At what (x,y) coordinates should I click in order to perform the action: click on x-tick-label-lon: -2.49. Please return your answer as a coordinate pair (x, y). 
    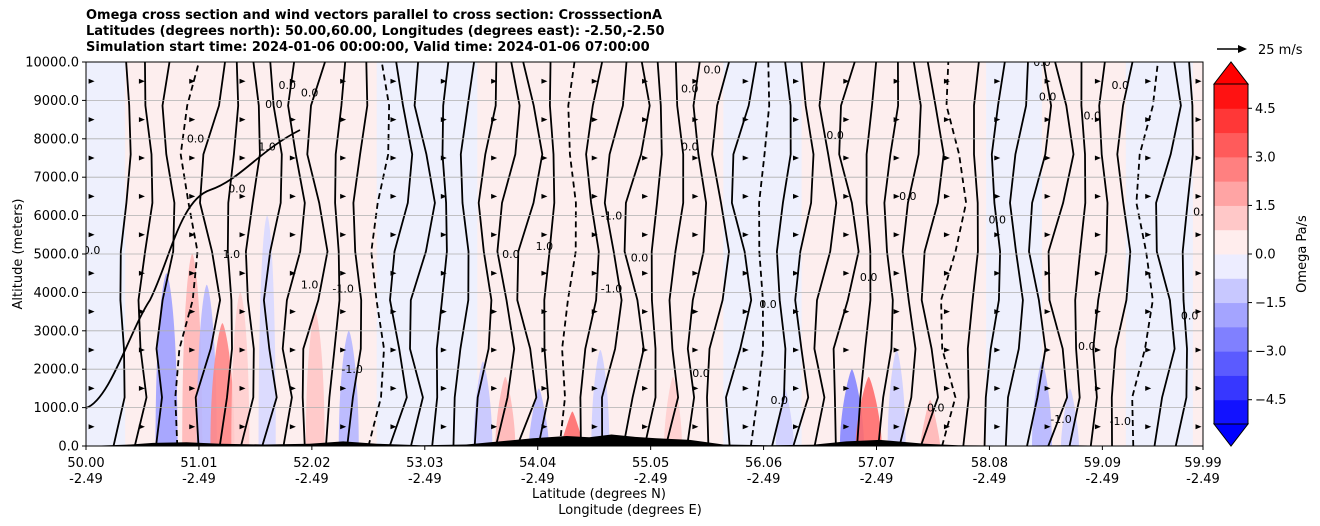
    Looking at the image, I should click on (312, 479).